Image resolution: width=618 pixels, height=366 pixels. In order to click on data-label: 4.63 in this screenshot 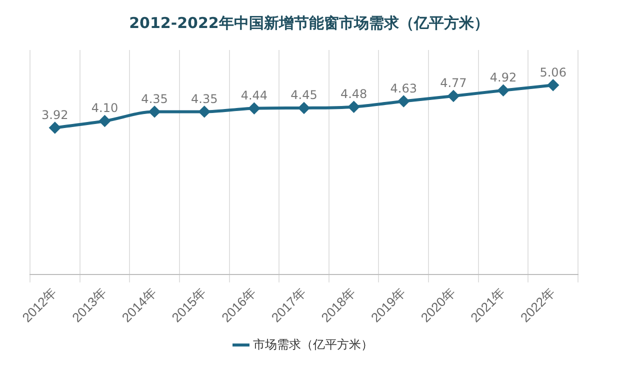, I will do `click(403, 88)`.